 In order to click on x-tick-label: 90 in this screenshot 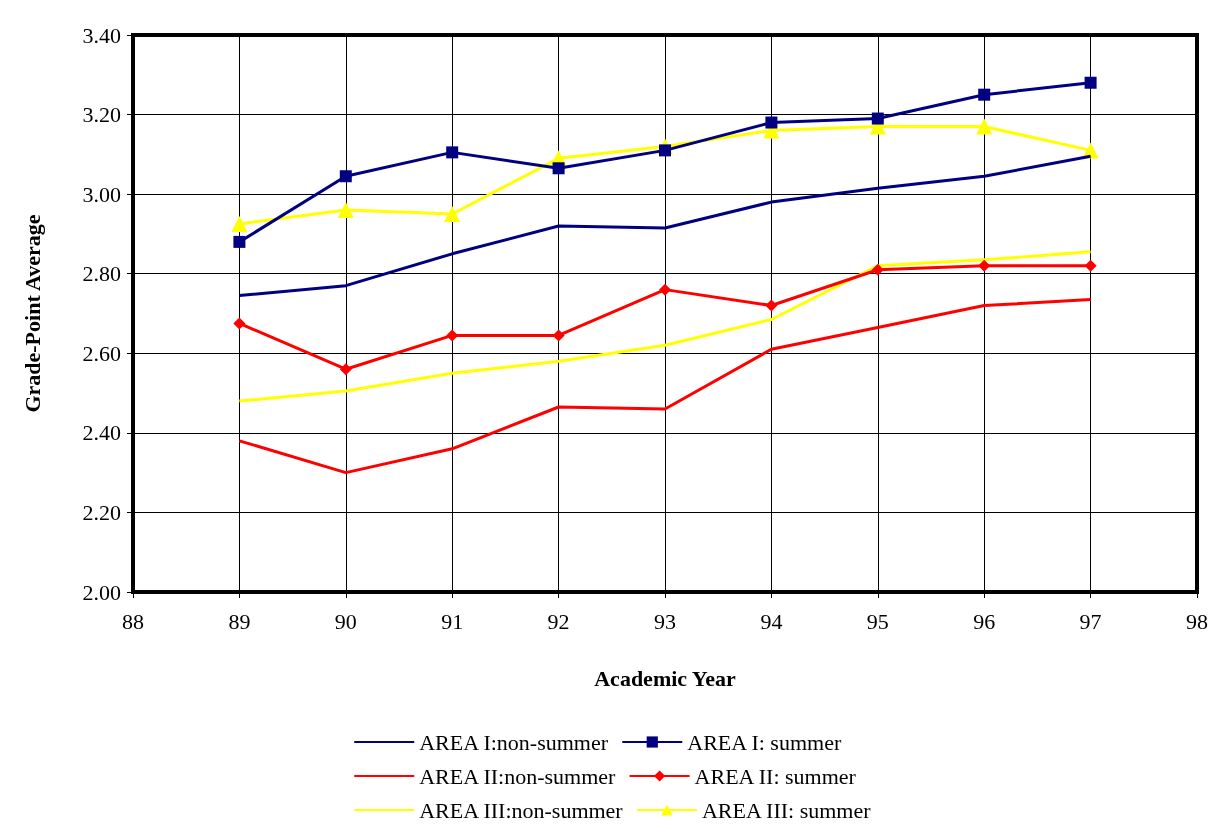, I will do `click(345, 621)`.